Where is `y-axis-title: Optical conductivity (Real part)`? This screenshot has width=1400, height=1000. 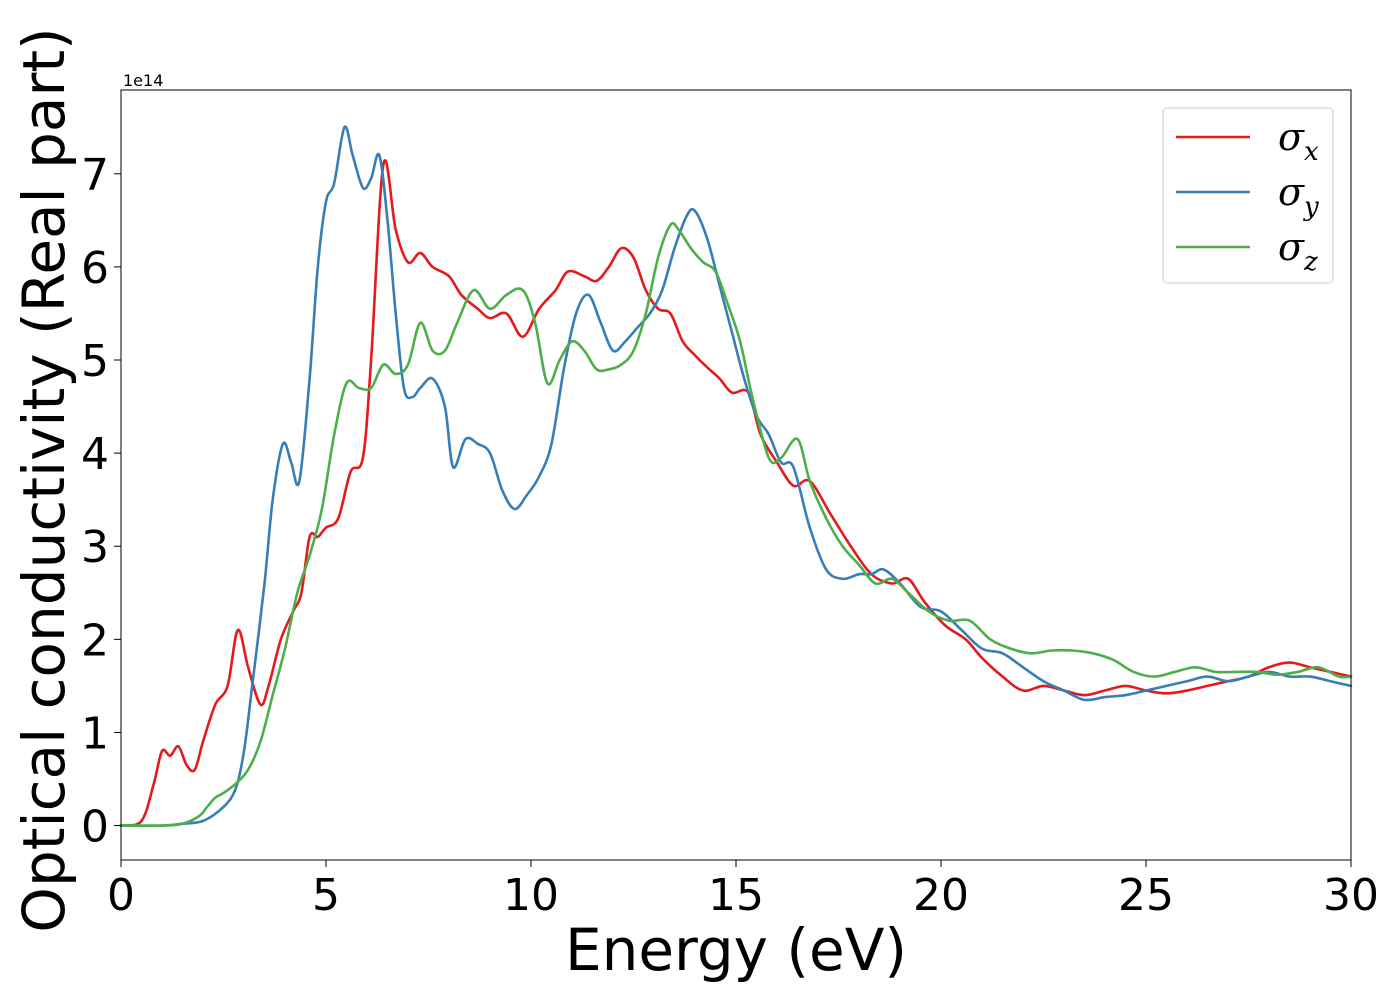
y-axis-title: Optical conductivity (Real part) is located at coordinates (44, 479).